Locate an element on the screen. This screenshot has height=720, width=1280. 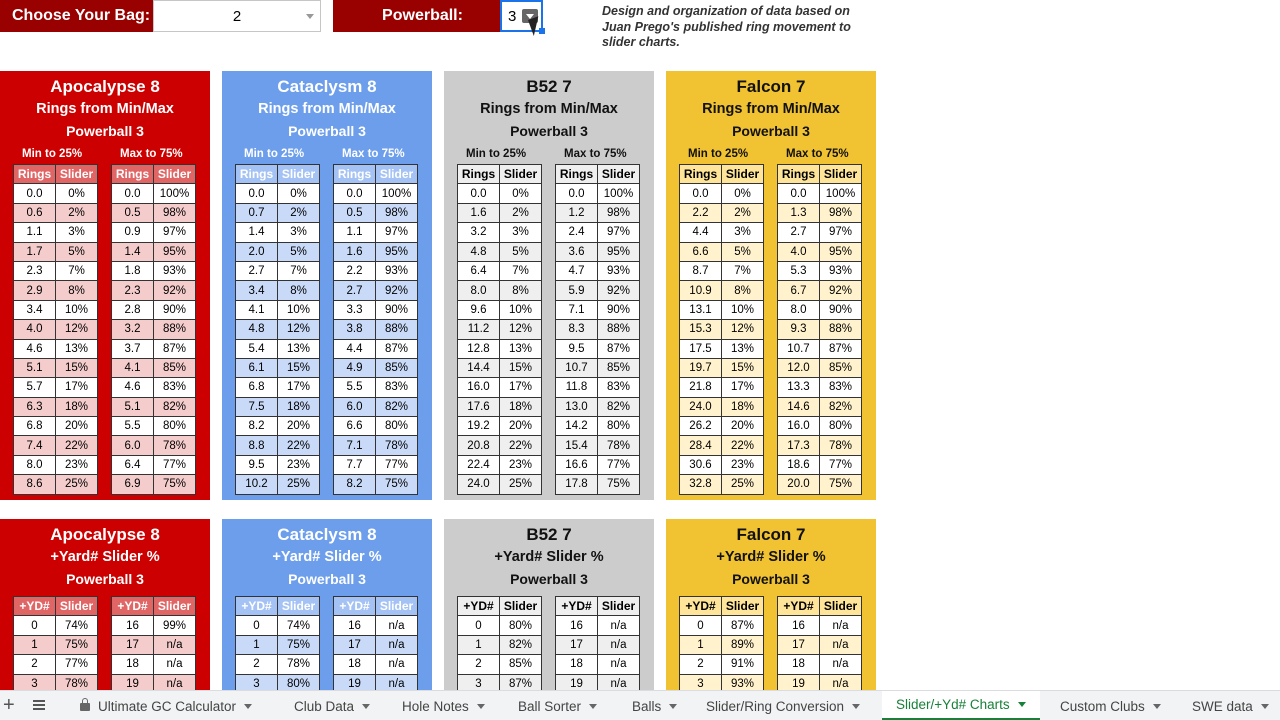
table-cell: 18 is located at coordinates (576, 664).